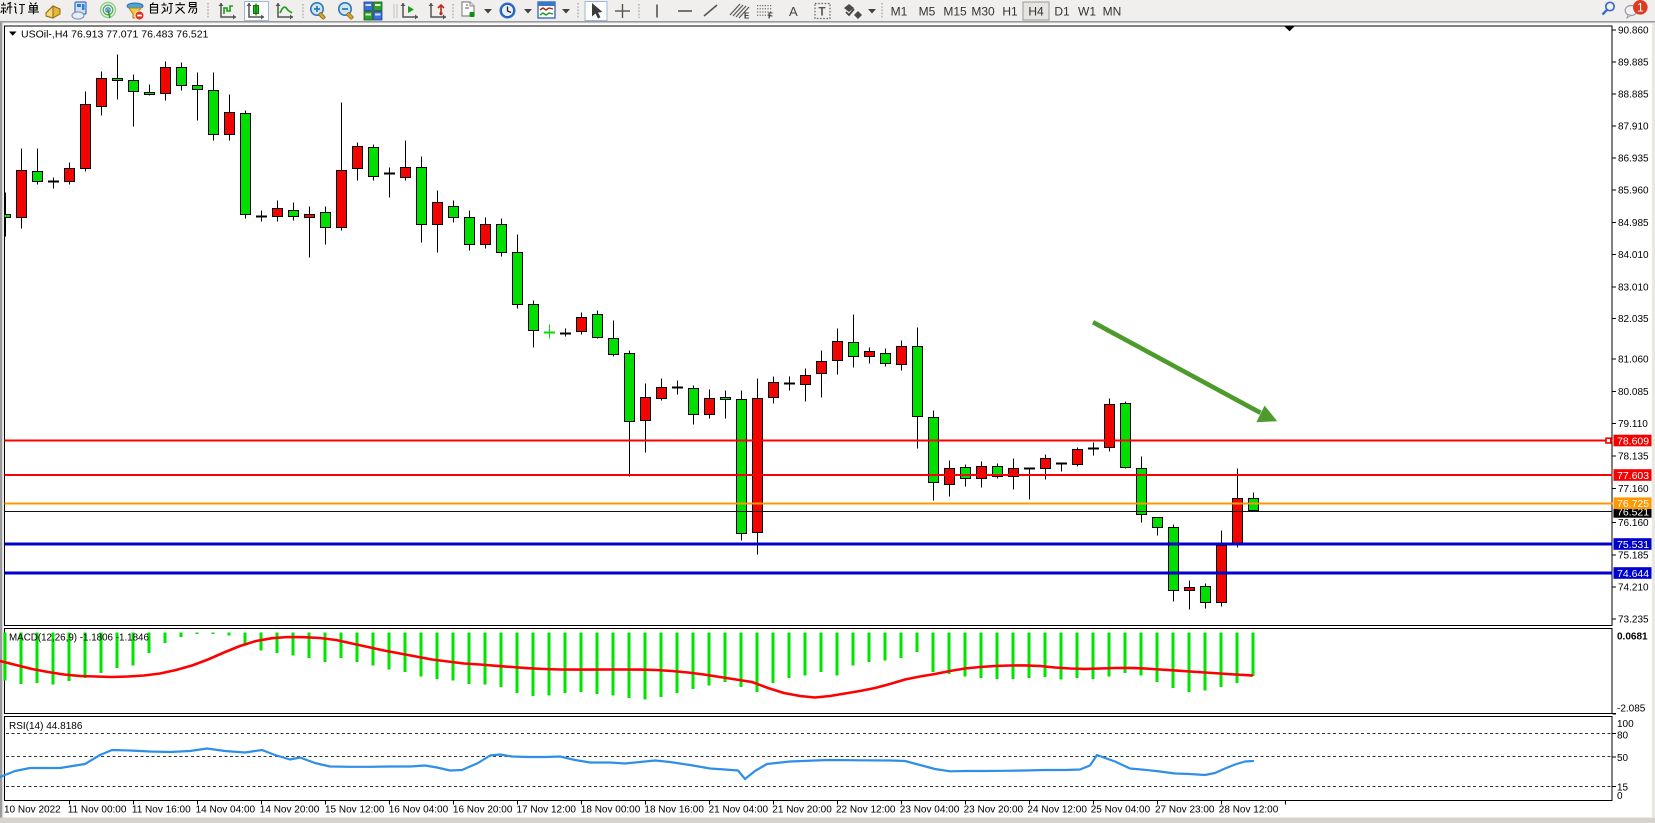 This screenshot has height=823, width=1655. What do you see at coordinates (1633, 523) in the screenshot?
I see `svg-text: 76.160` at bounding box center [1633, 523].